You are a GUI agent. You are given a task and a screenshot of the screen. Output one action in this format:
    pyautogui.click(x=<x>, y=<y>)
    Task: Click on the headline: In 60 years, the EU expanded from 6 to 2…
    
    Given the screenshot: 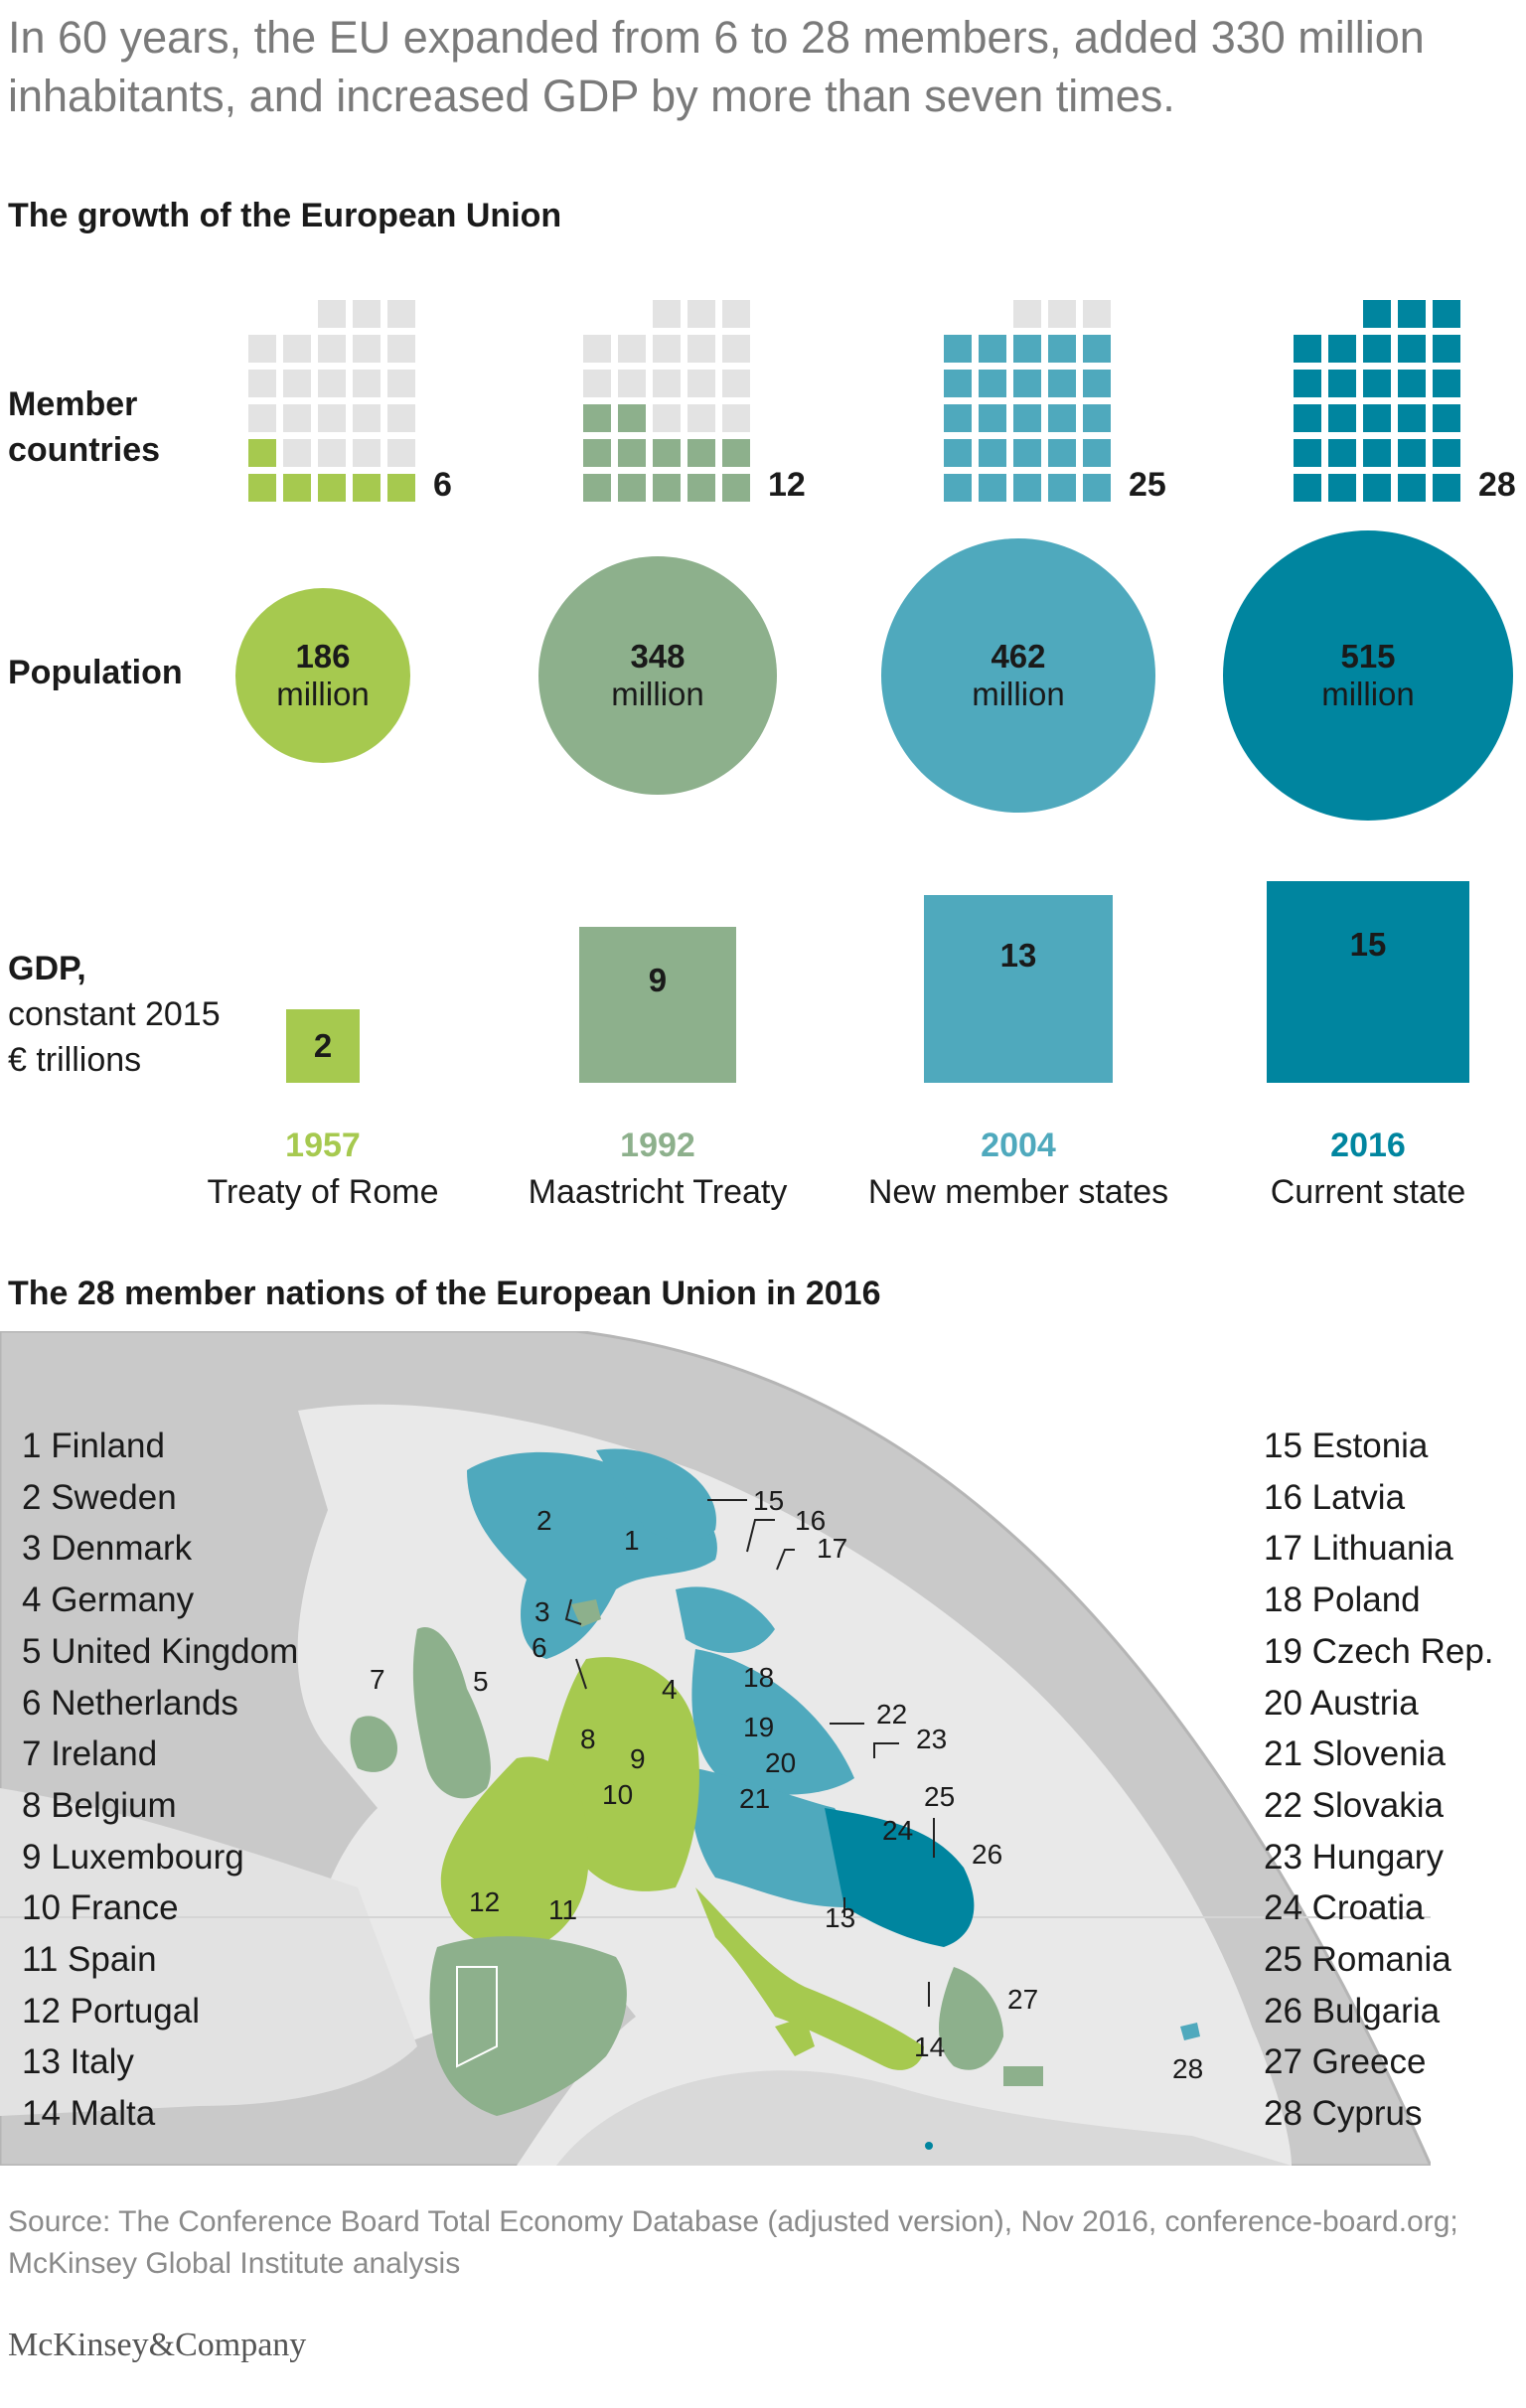 What is the action you would take?
    pyautogui.click(x=716, y=66)
    